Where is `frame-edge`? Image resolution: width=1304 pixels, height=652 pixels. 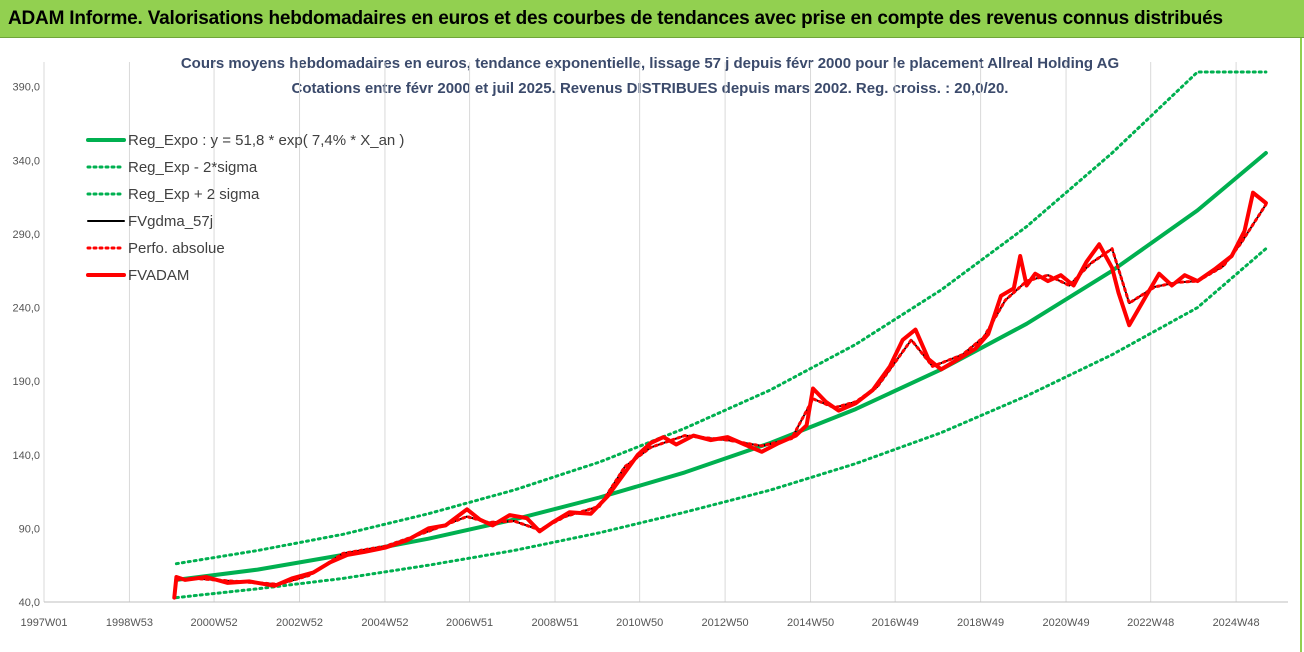
frame-edge is located at coordinates (1301, 345).